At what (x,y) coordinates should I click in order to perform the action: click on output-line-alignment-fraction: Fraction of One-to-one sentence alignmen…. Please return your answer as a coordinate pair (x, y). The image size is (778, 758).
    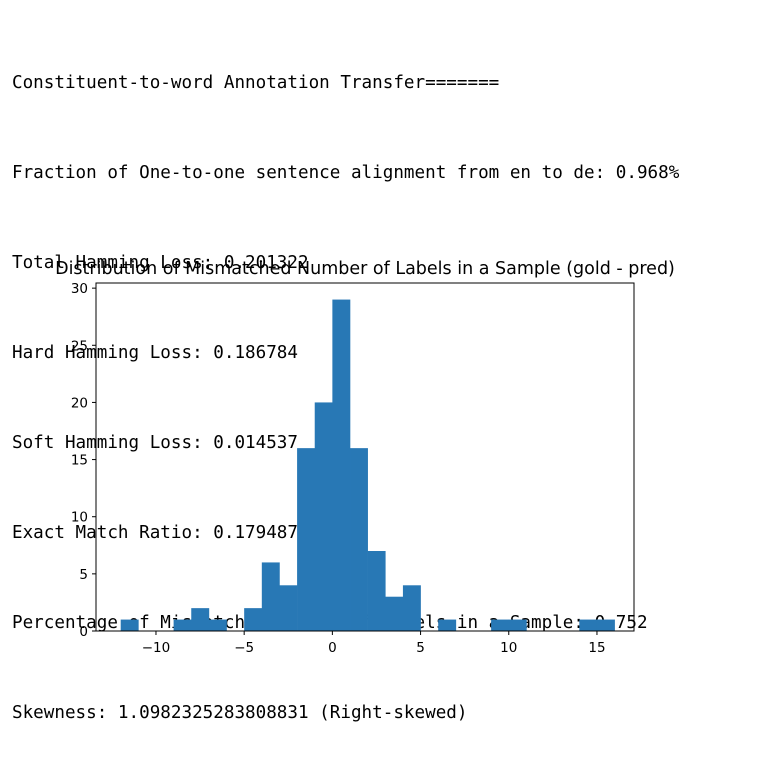
    Looking at the image, I should click on (346, 173).